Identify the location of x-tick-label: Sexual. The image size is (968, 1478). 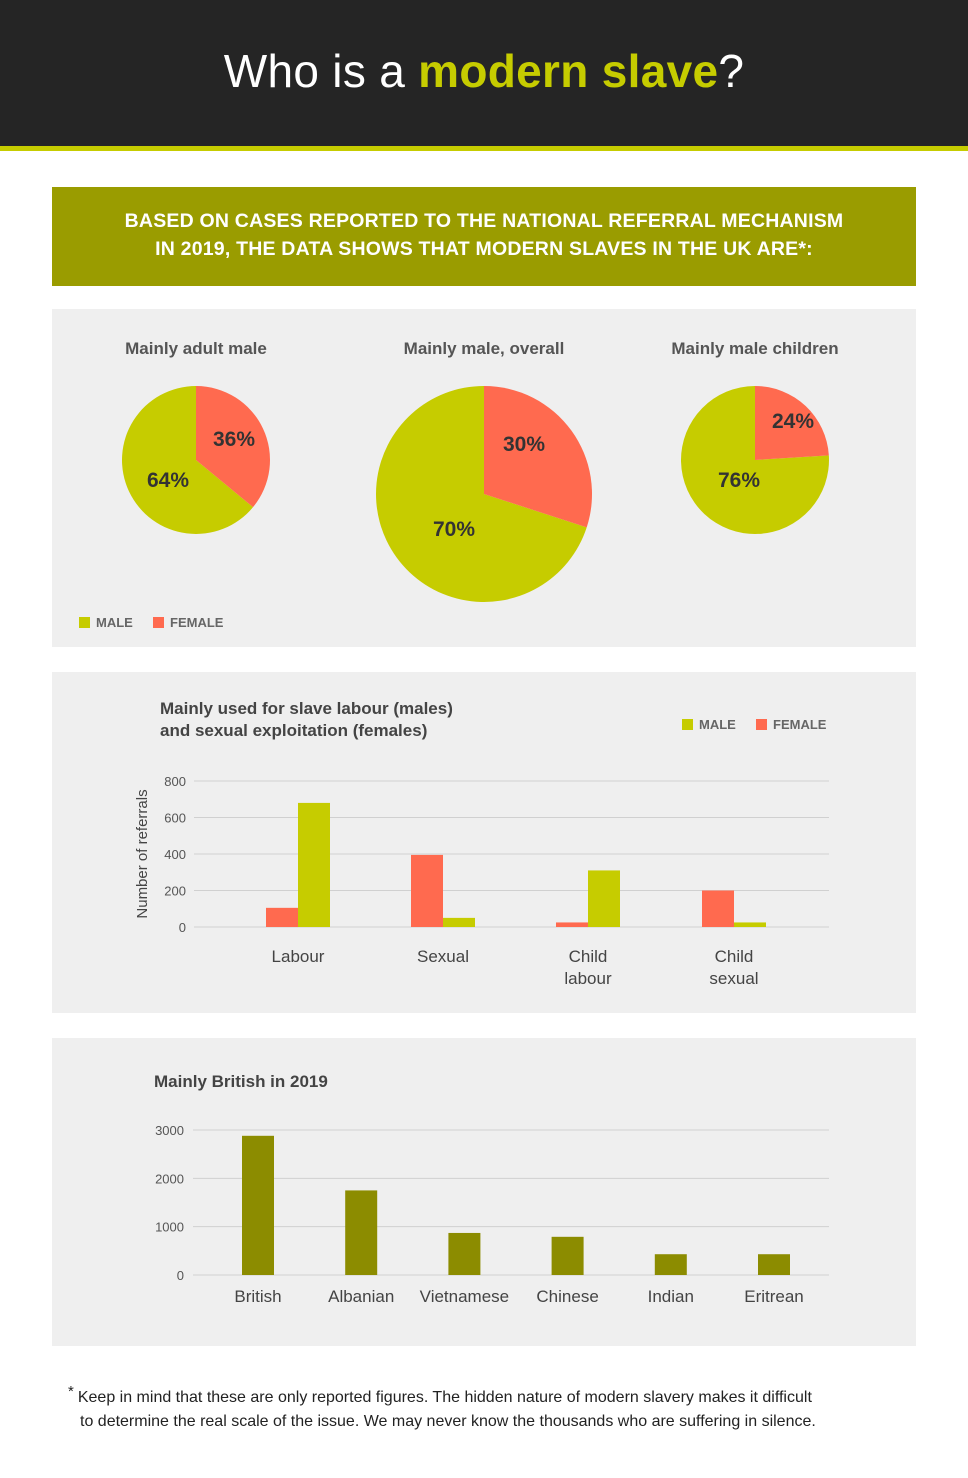
(443, 956).